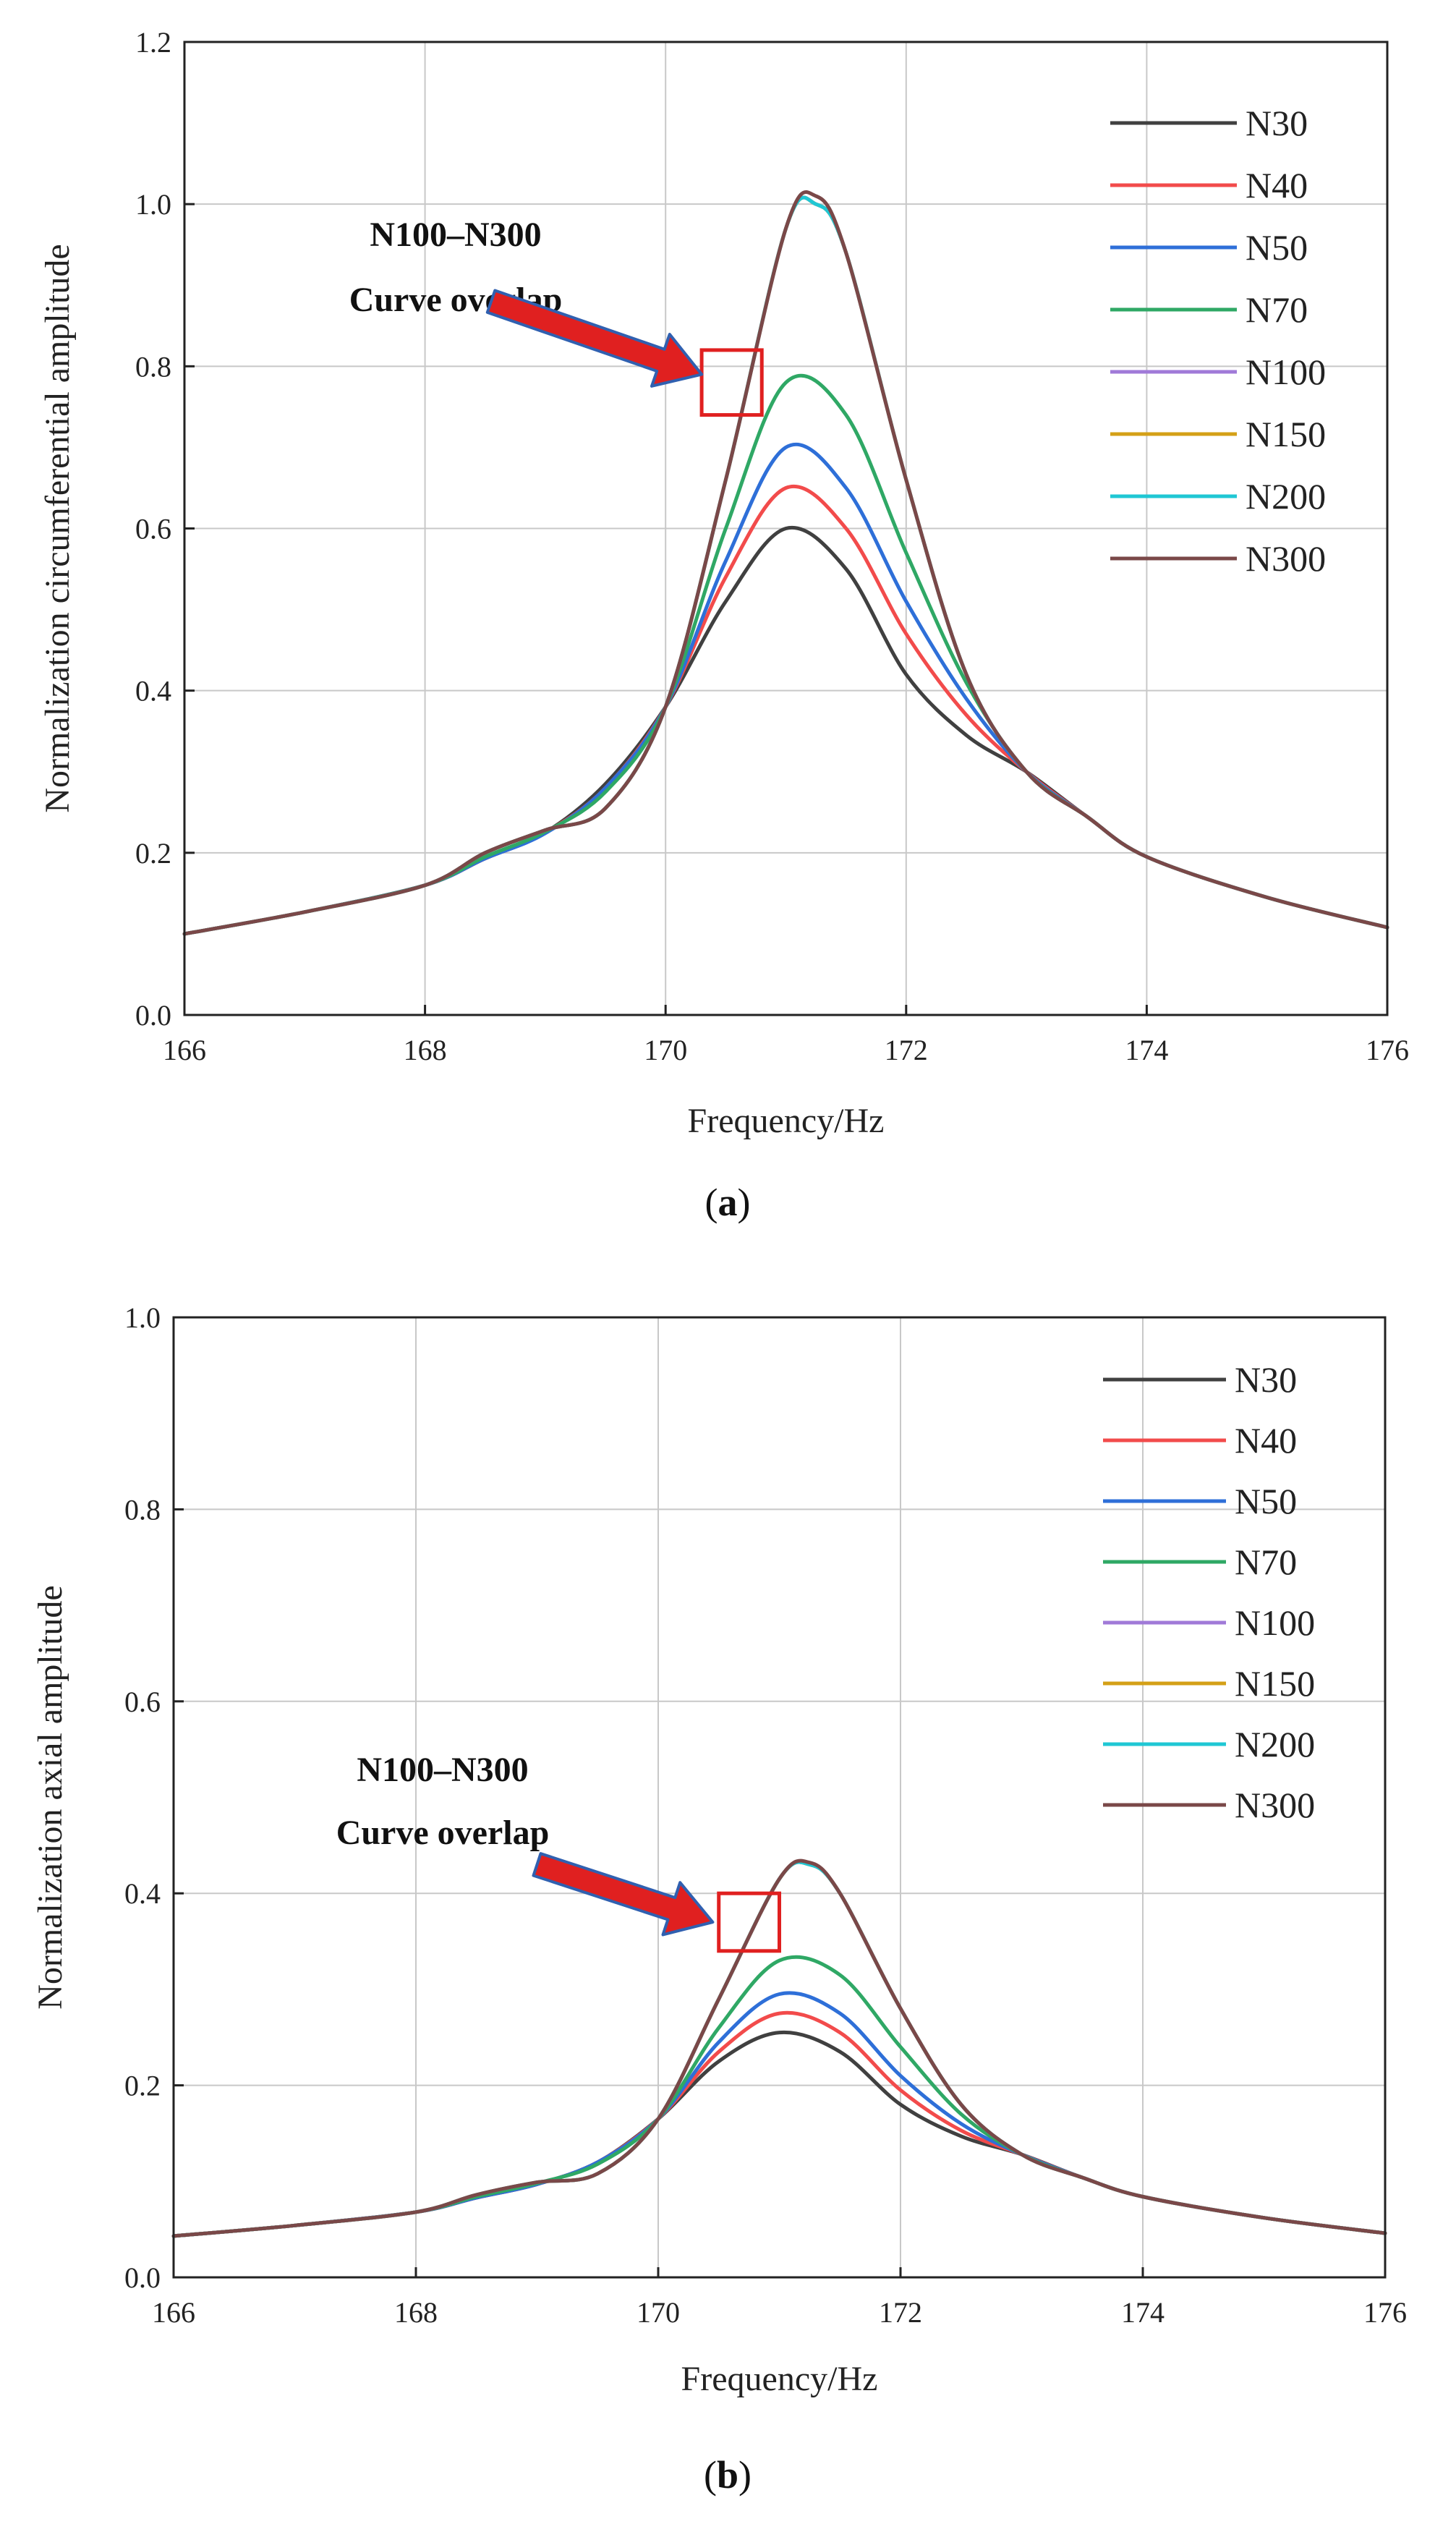 The height and width of the screenshot is (2545, 1456). I want to click on chart-a-legend-label-n70: N70, so click(1277, 309).